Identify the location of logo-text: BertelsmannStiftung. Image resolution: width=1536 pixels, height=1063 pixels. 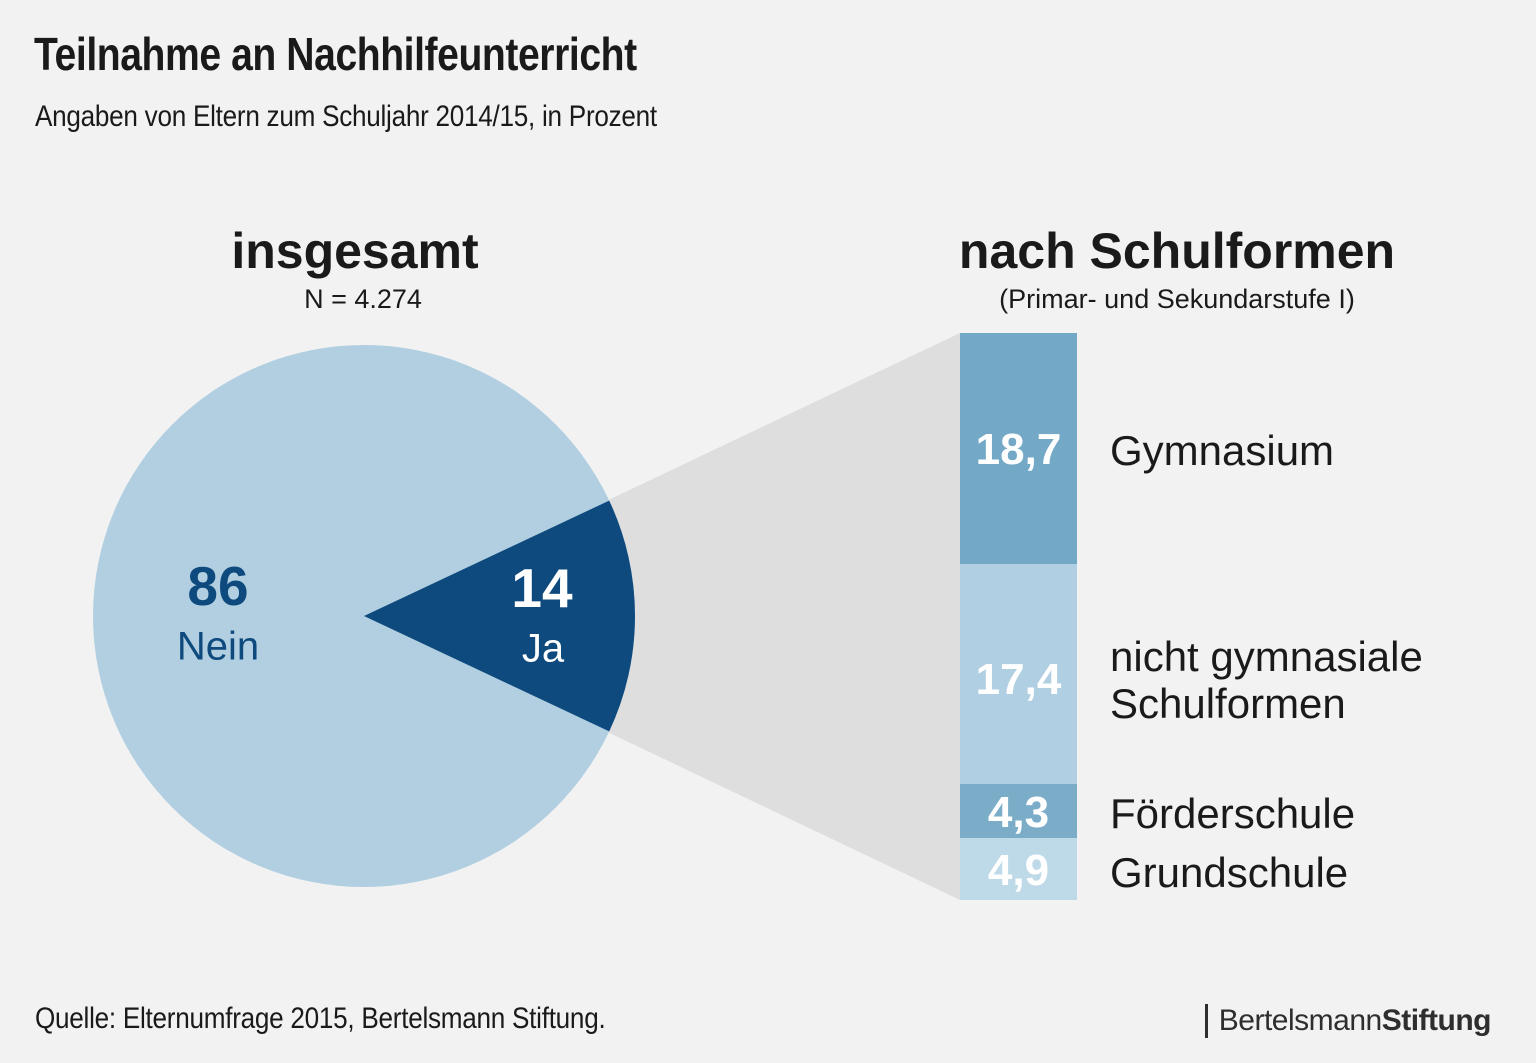
(1355, 1021).